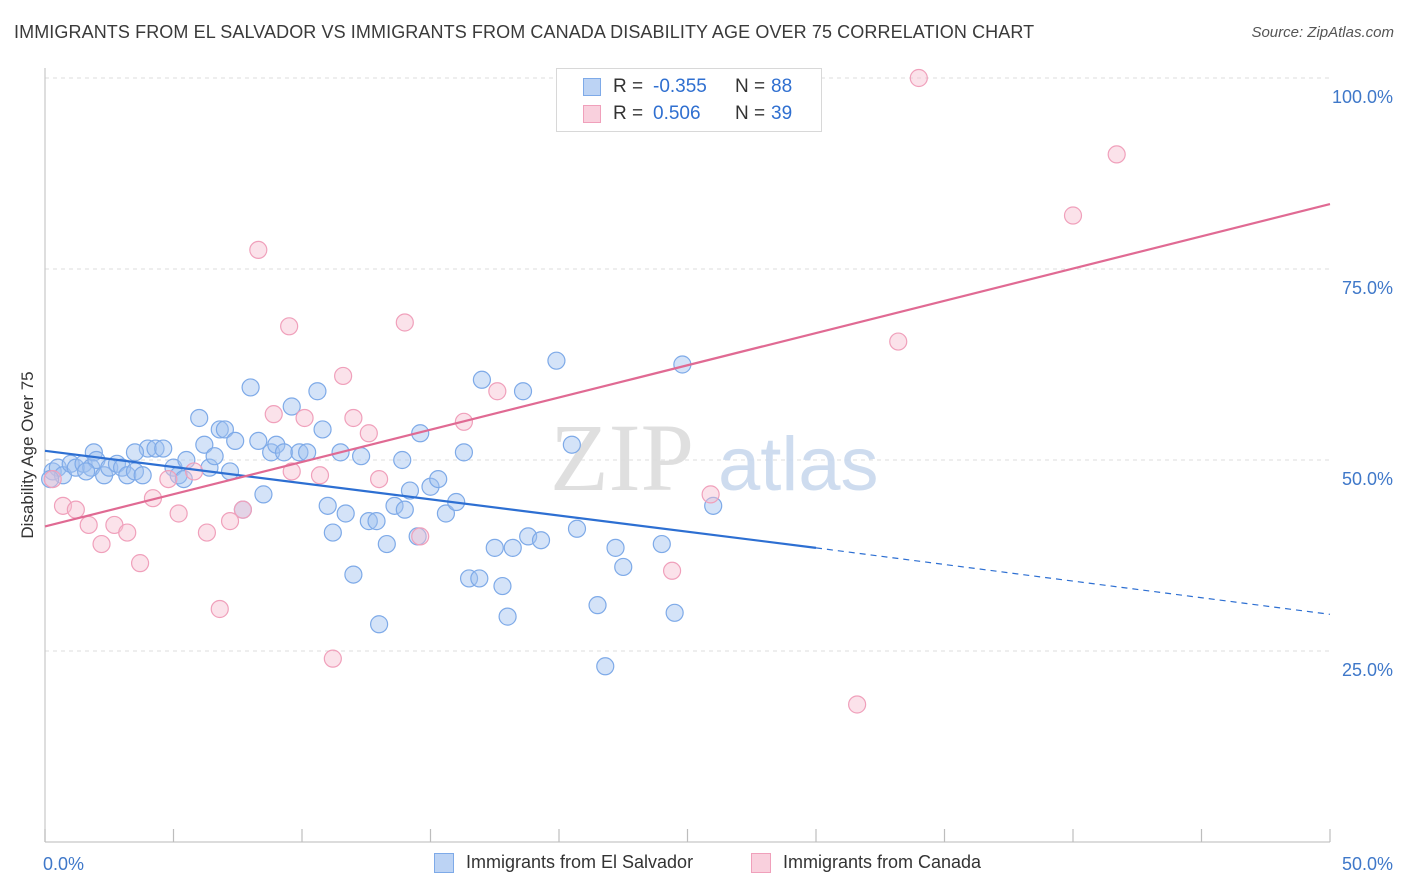 The width and height of the screenshot is (1406, 892). What do you see at coordinates (1367, 670) in the screenshot?
I see `y-tick-label: 25.0%` at bounding box center [1367, 670].